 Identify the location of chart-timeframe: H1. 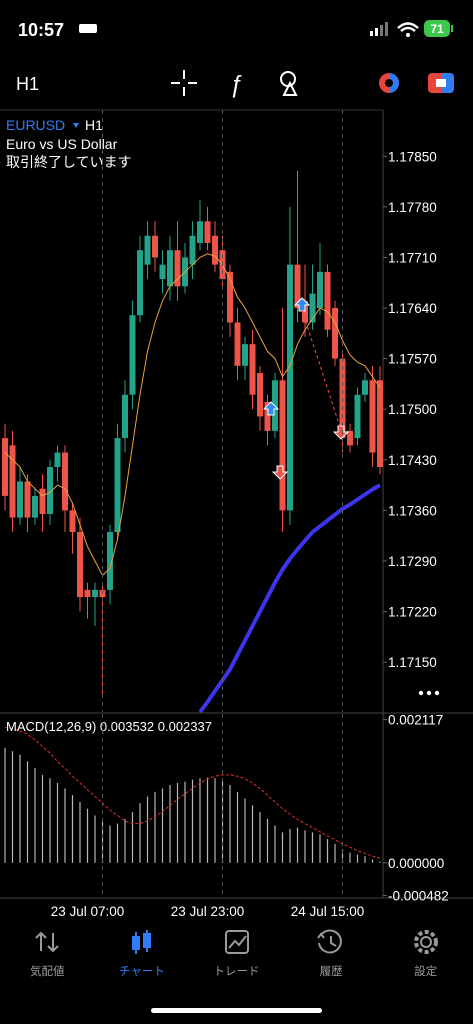
(94, 125).